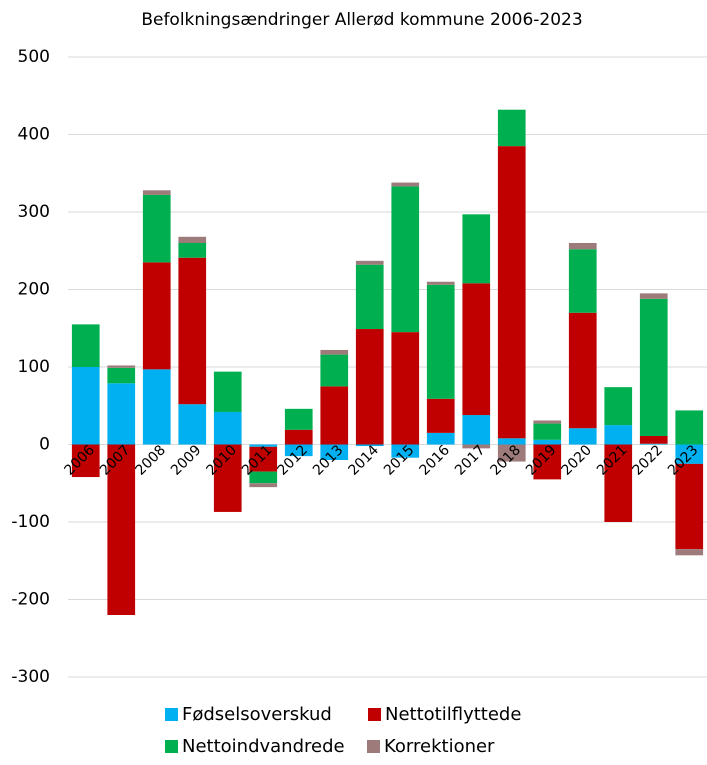 The height and width of the screenshot is (765, 707). Describe the element at coordinates (453, 714) in the screenshot. I see `legend-label: Nettotilflyttede` at that location.